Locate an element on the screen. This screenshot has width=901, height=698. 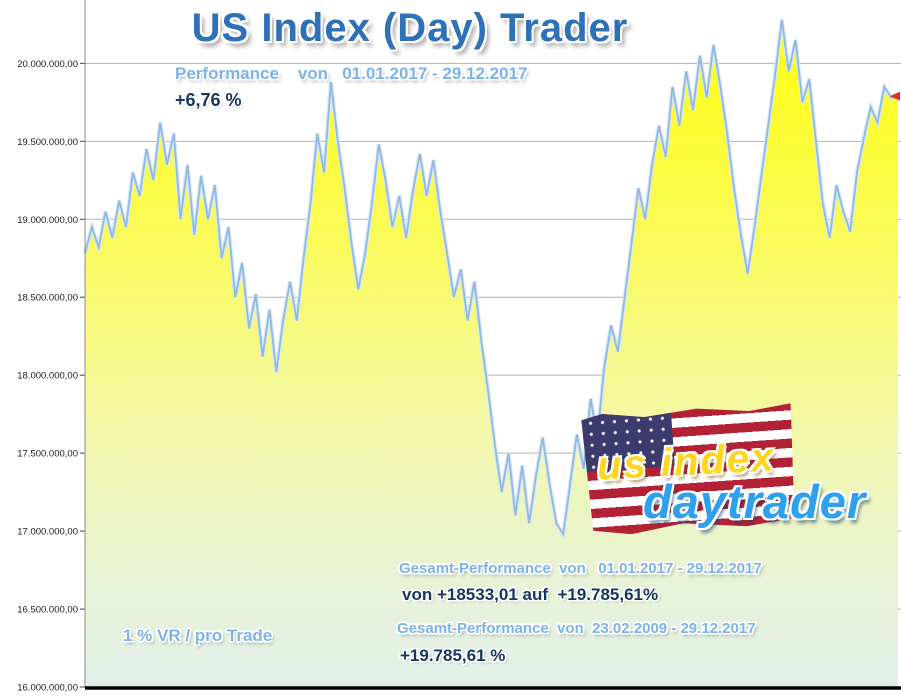
page-title: US Index (Day) Trader is located at coordinates (410, 28).